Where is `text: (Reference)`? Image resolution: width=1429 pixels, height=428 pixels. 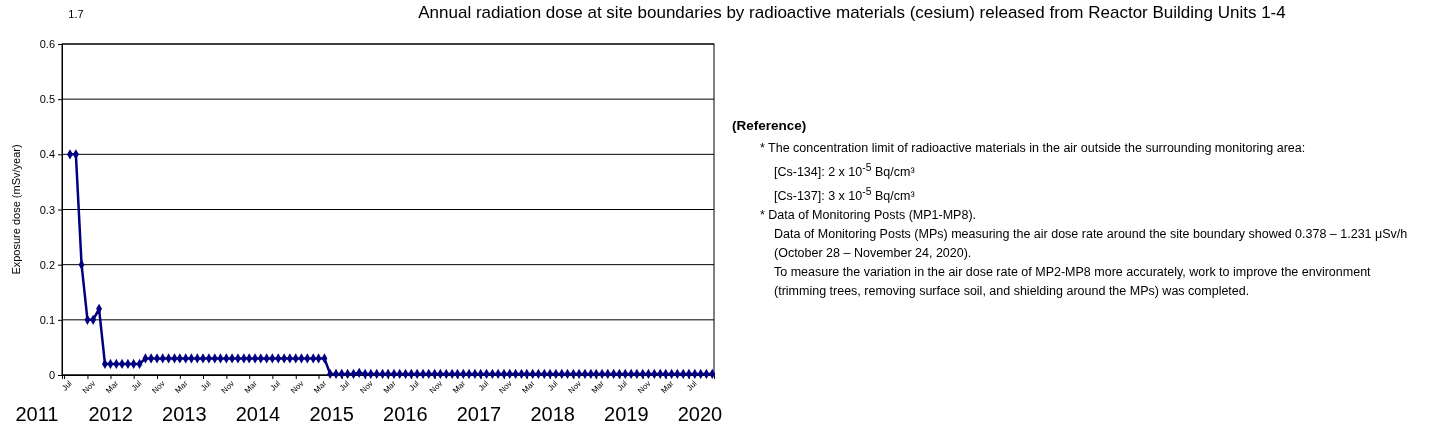 text: (Reference) is located at coordinates (770, 126).